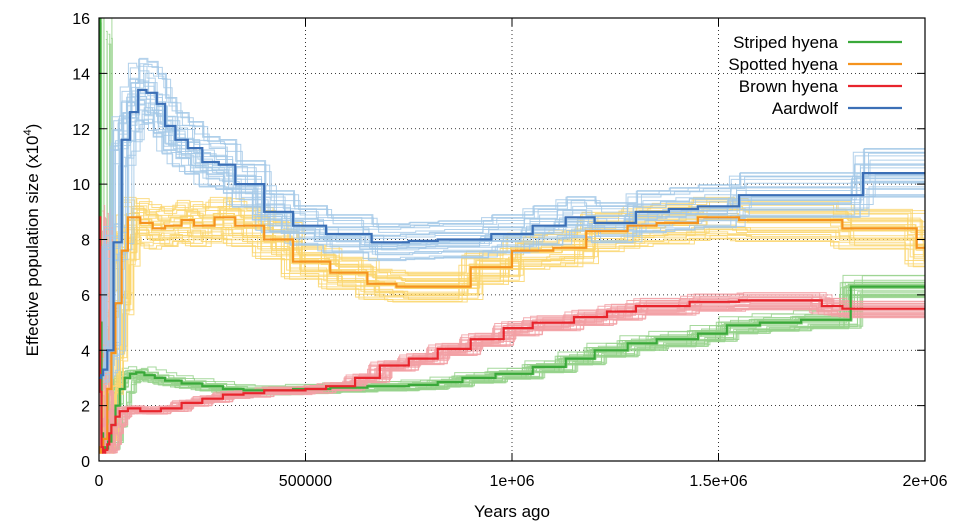 The image size is (963, 528). What do you see at coordinates (85, 462) in the screenshot?
I see `y-tick-label: 0` at bounding box center [85, 462].